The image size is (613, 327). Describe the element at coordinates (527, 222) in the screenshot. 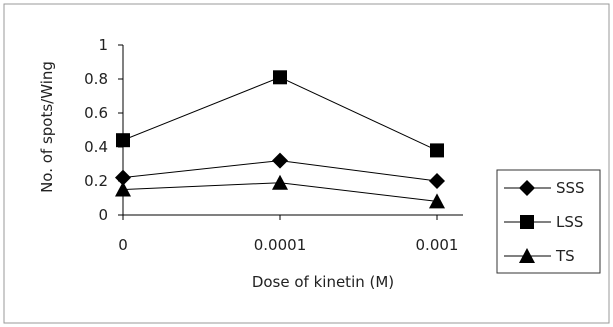

I see `legend-marker-lss` at that location.